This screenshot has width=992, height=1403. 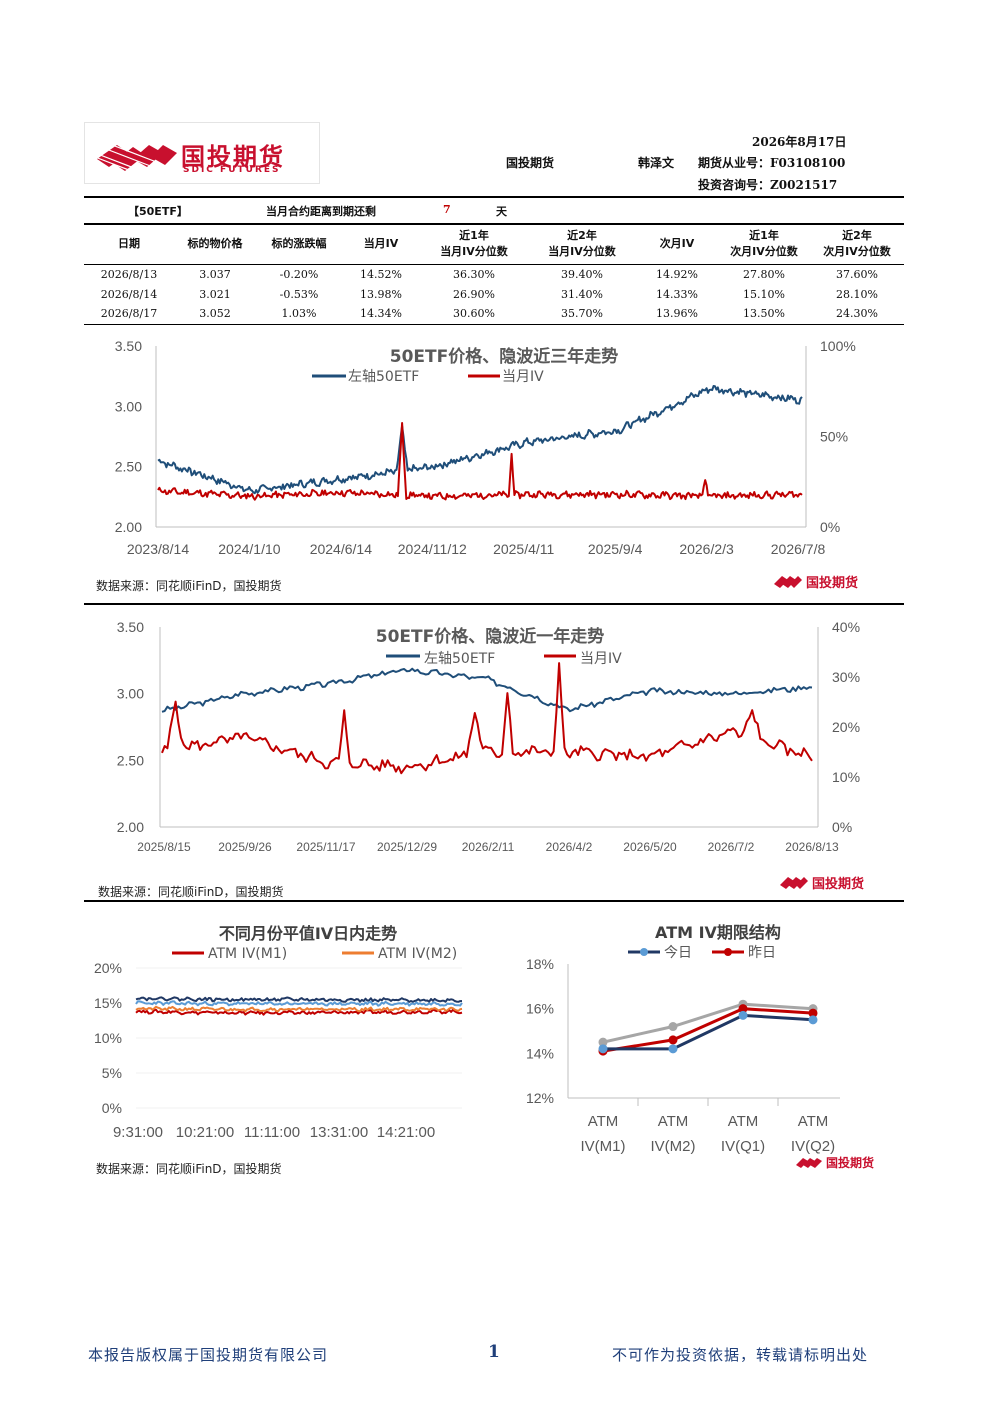 I want to click on table-cell: 13.98%, so click(x=381, y=294).